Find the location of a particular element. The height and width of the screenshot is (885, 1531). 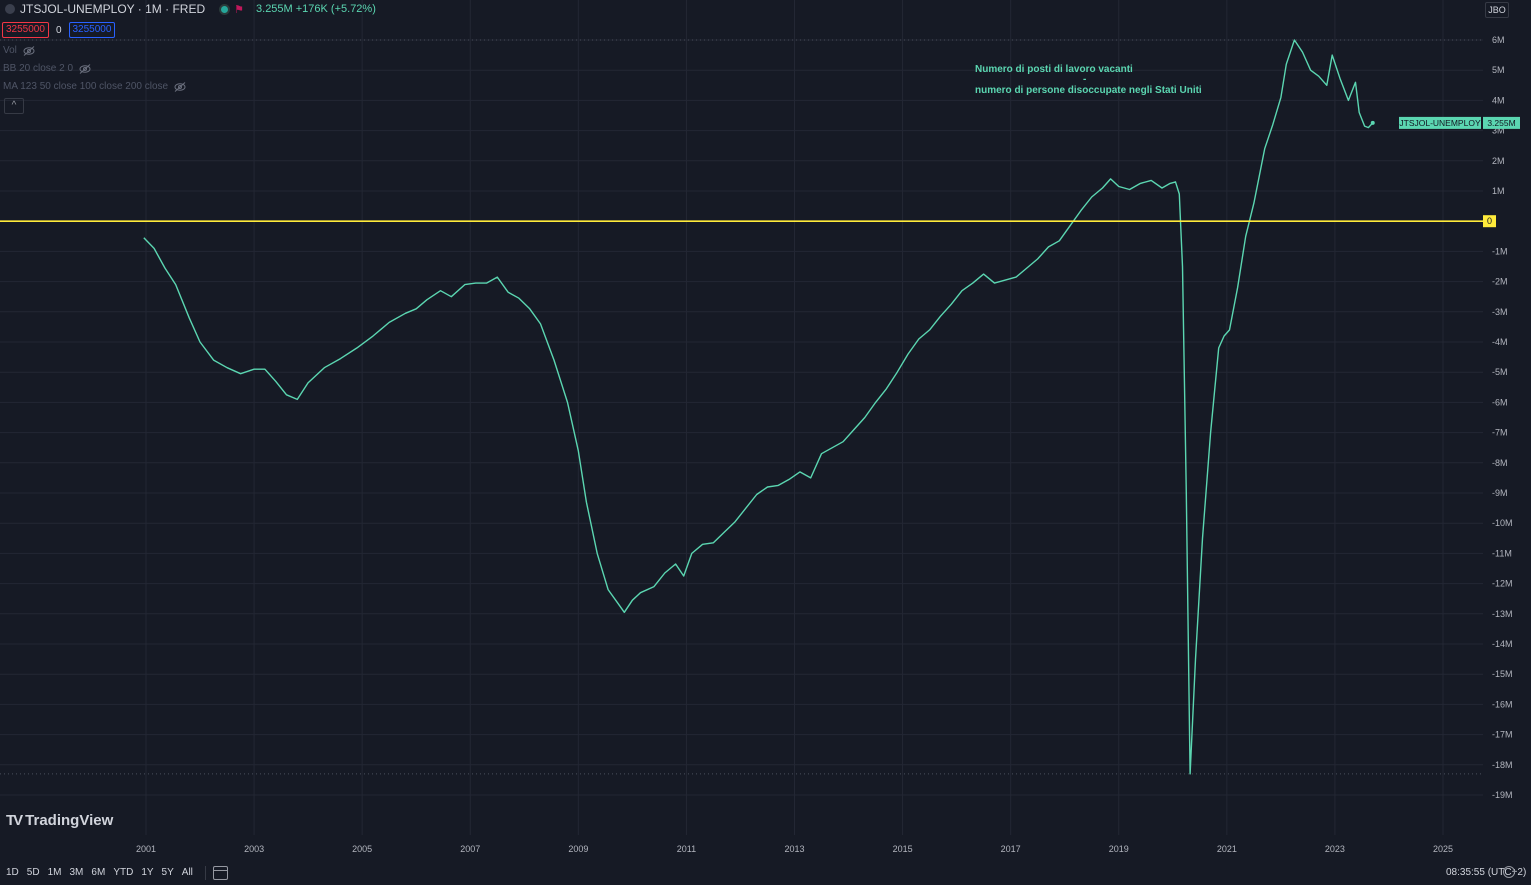

tradingview-mark-icon: TV is located at coordinates (14, 820).